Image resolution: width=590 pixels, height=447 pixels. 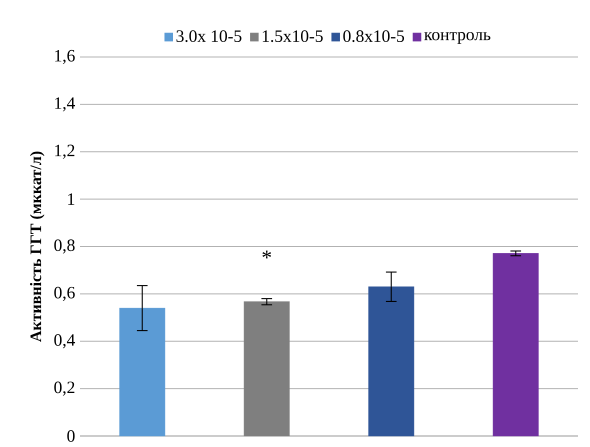 What do you see at coordinates (457, 38) in the screenshot?
I see `legend-label: контроль` at bounding box center [457, 38].